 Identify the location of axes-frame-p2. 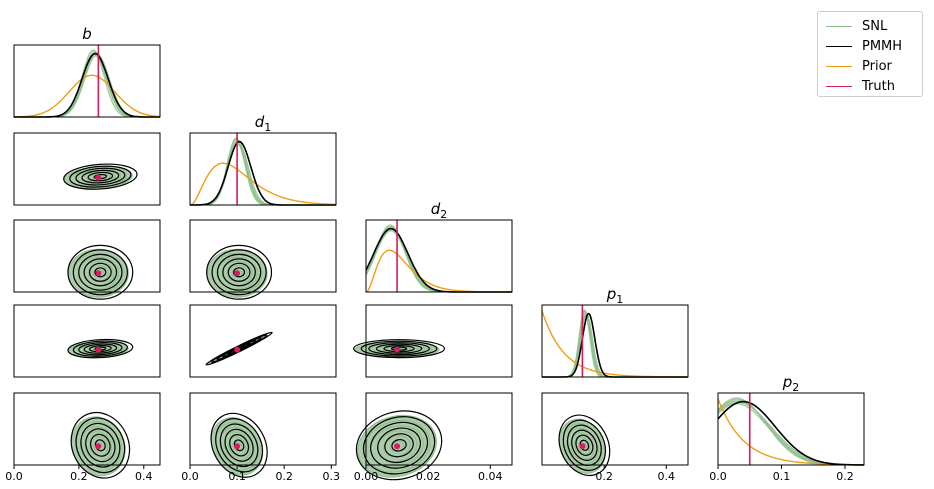
(791, 429).